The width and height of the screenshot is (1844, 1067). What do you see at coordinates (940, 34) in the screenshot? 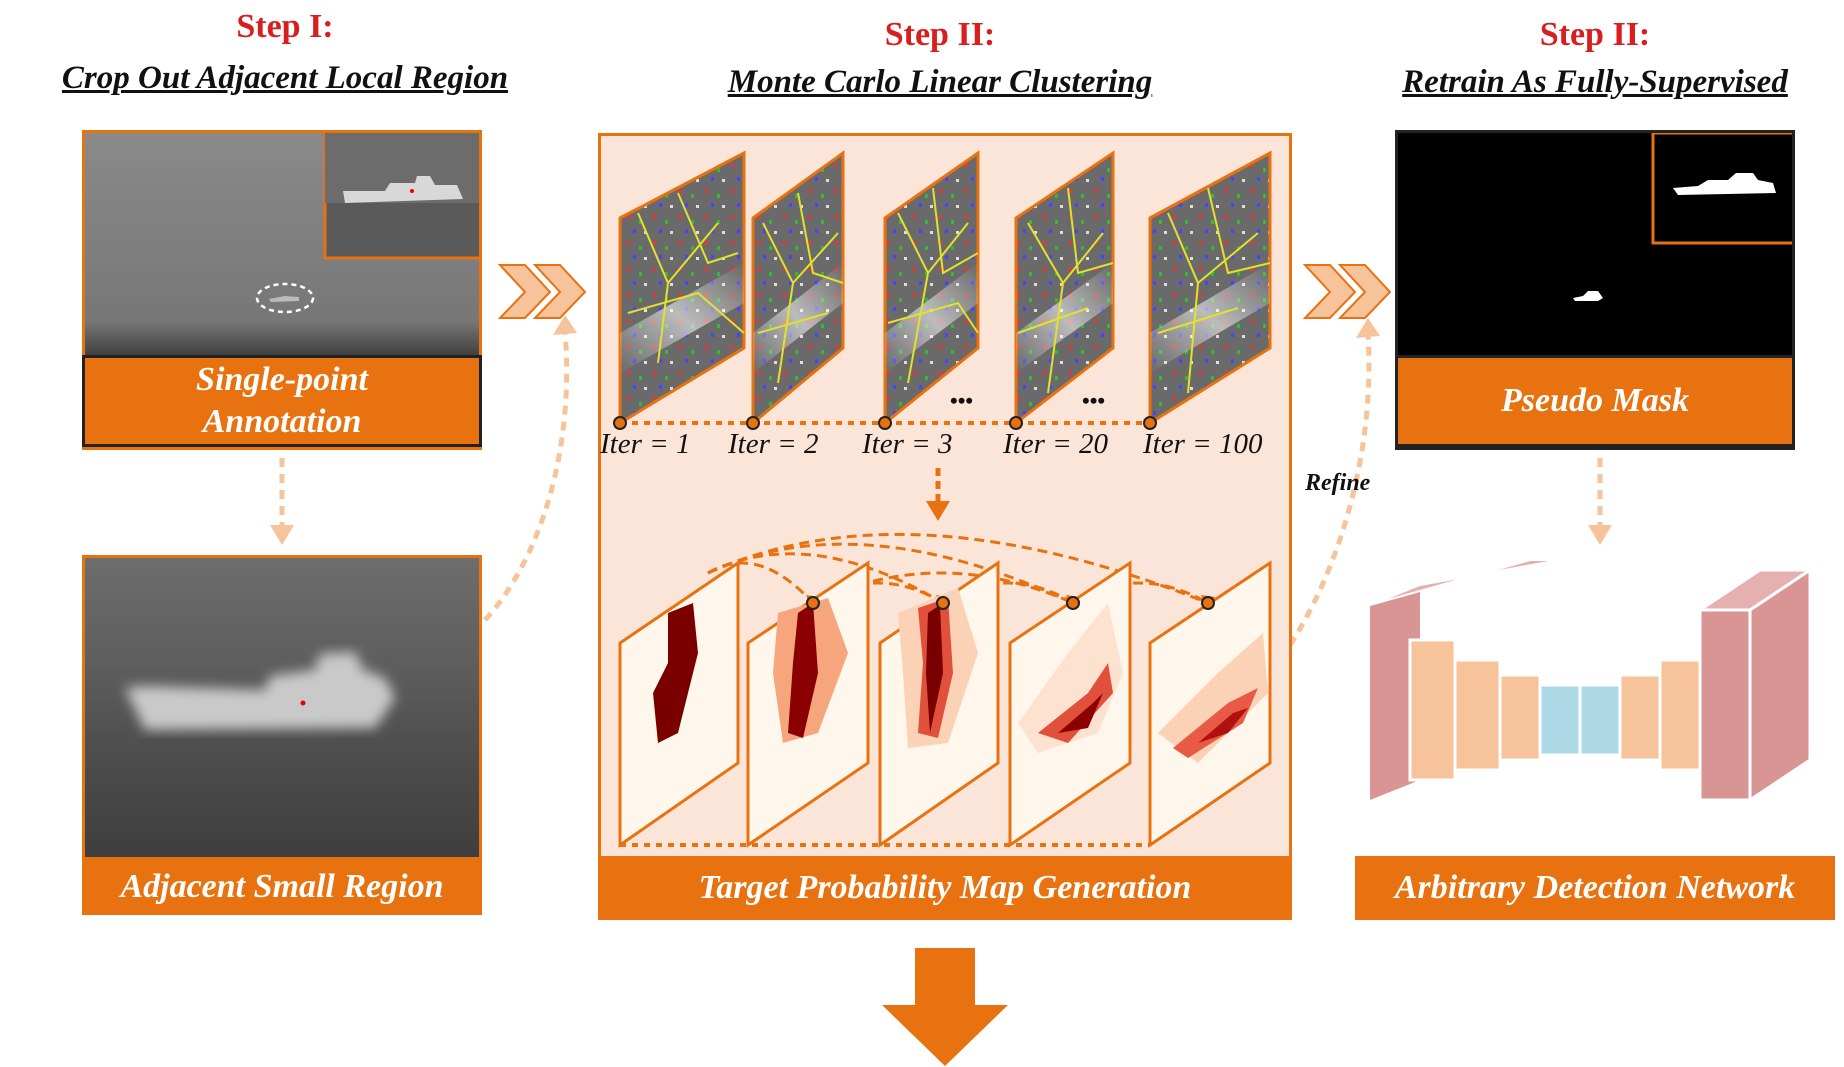
I see `step2-title: Step II:` at bounding box center [940, 34].